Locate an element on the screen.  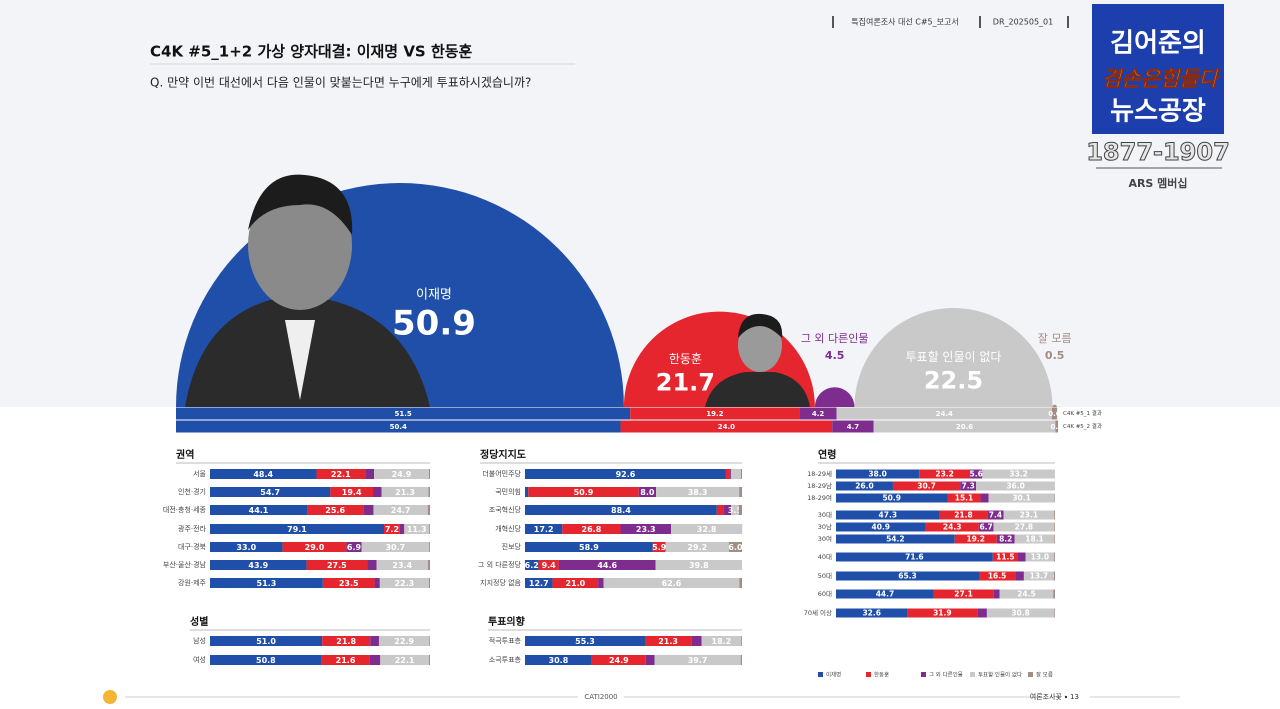
value-label: 23.5 is located at coordinates (349, 583).